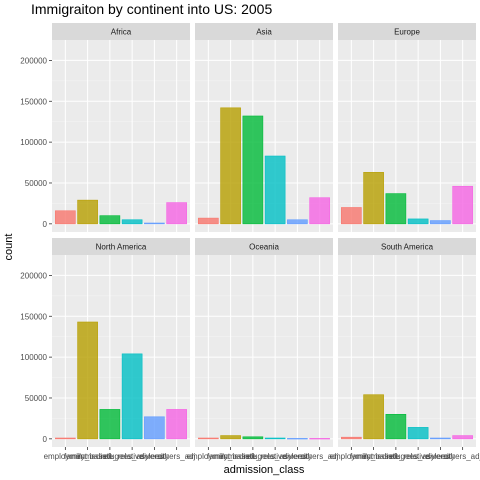 This screenshot has height=480, width=480. I want to click on facet-strip-europe, so click(407, 31).